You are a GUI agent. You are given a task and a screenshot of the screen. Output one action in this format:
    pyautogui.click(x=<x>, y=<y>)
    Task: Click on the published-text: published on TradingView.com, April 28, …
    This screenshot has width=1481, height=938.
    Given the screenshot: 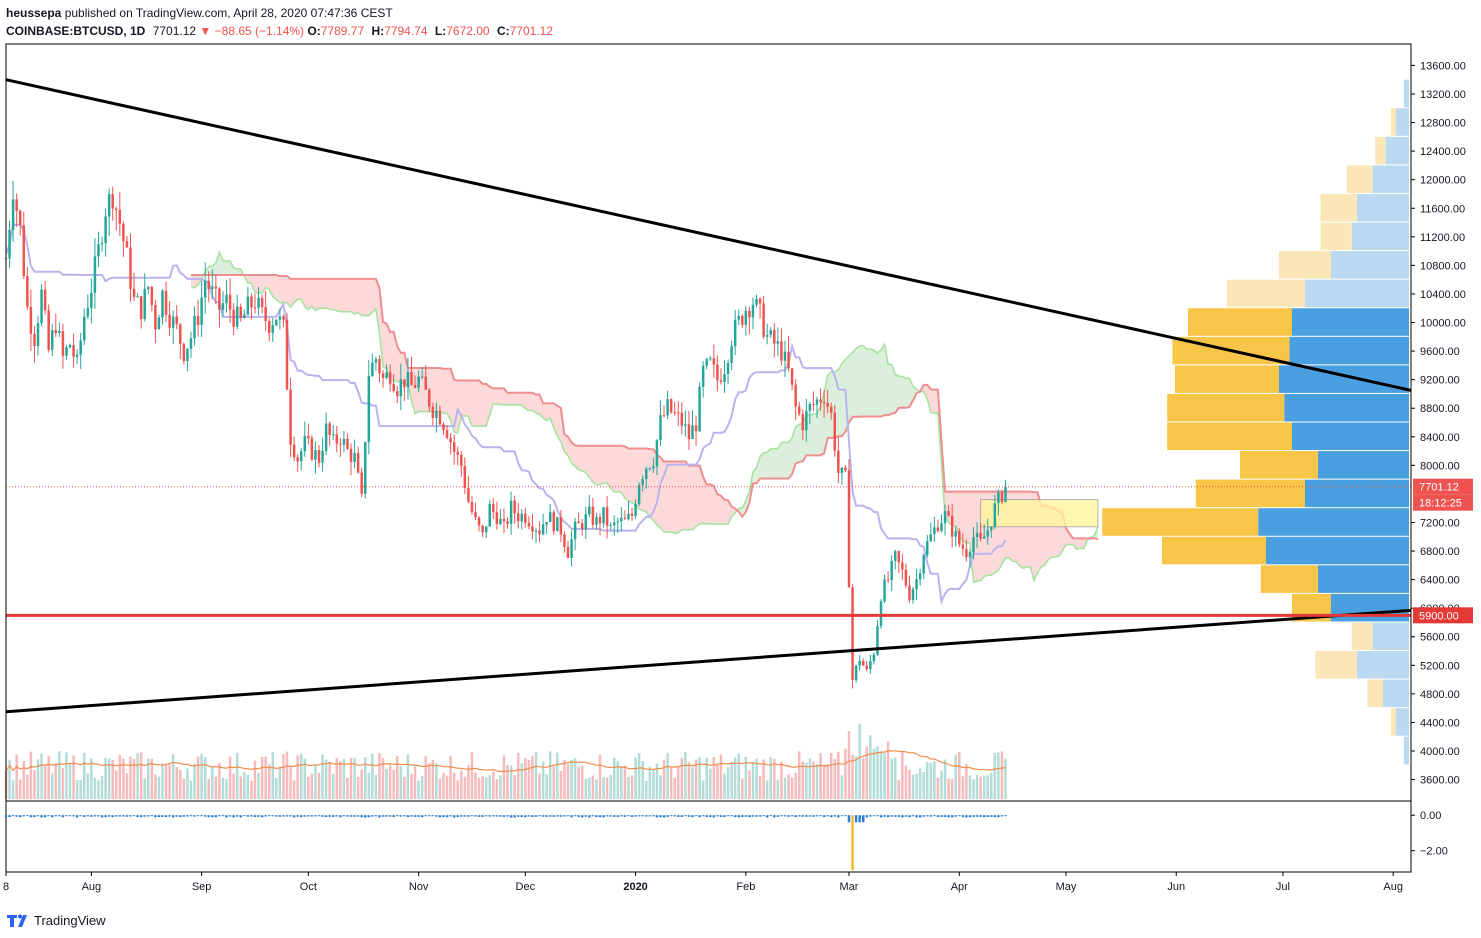 What is the action you would take?
    pyautogui.click(x=228, y=13)
    